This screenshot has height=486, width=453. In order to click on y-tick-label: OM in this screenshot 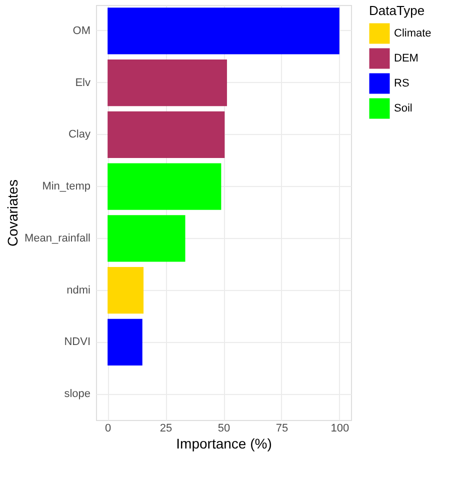, I will do `click(81, 30)`.